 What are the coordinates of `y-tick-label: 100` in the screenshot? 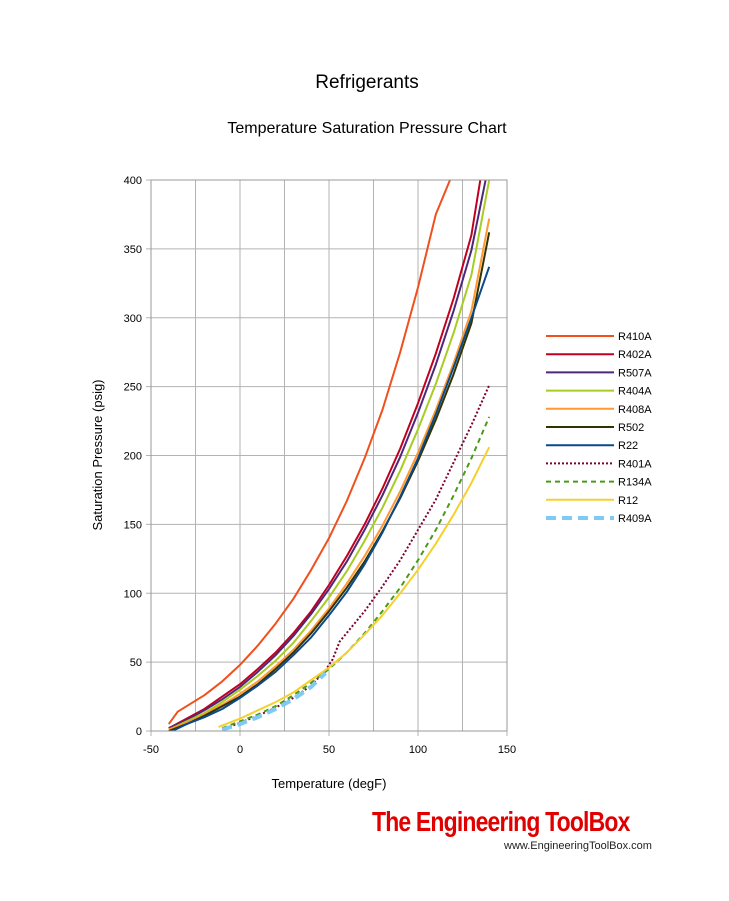 It's located at (133, 594).